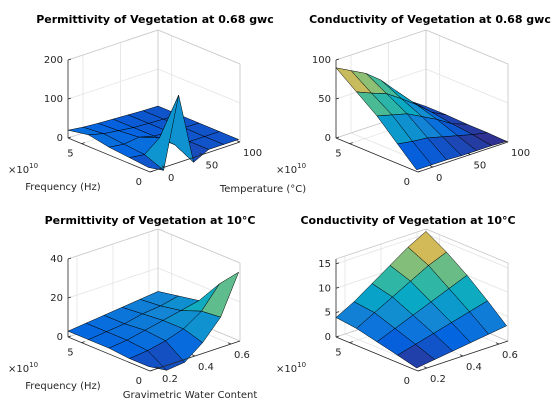  Describe the element at coordinates (53, 60) in the screenshot. I see `z-tick-label: 200` at that location.